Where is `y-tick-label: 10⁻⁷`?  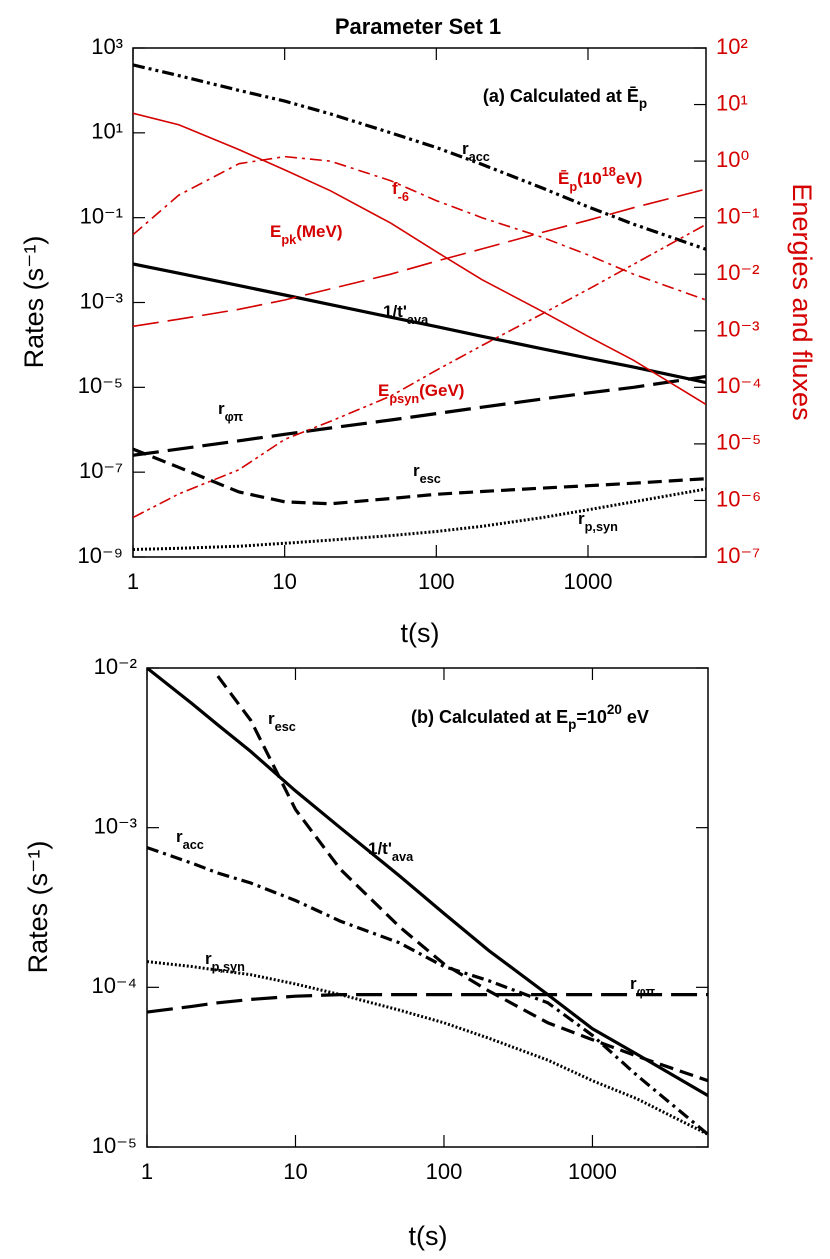 y-tick-label: 10⁻⁷ is located at coordinates (101, 470).